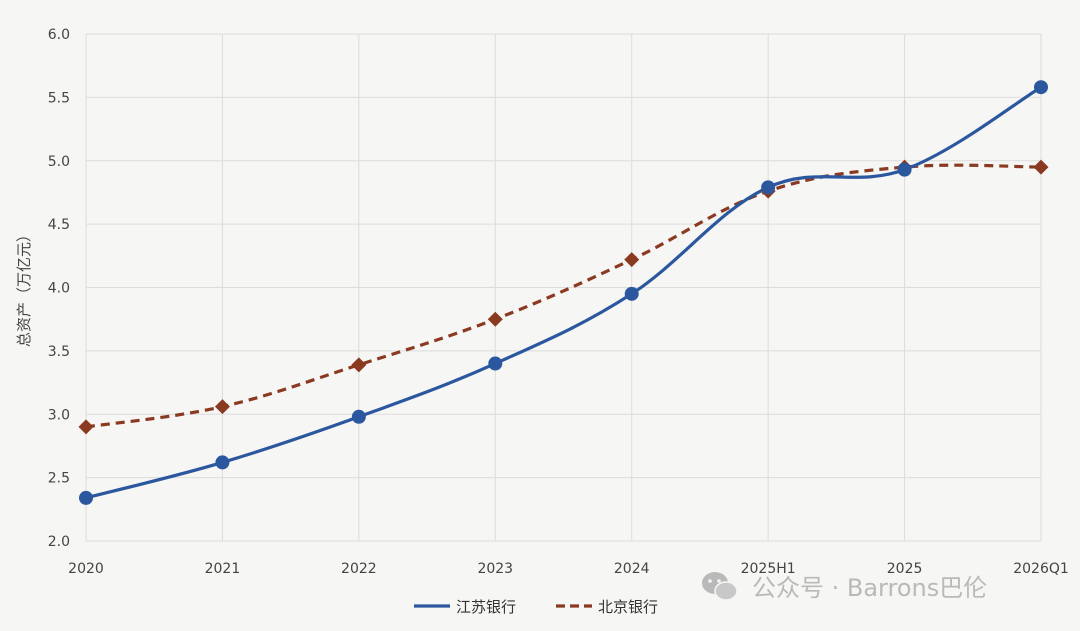 This screenshot has width=1080, height=631. I want to click on y-tick-label: 5.0, so click(59, 162).